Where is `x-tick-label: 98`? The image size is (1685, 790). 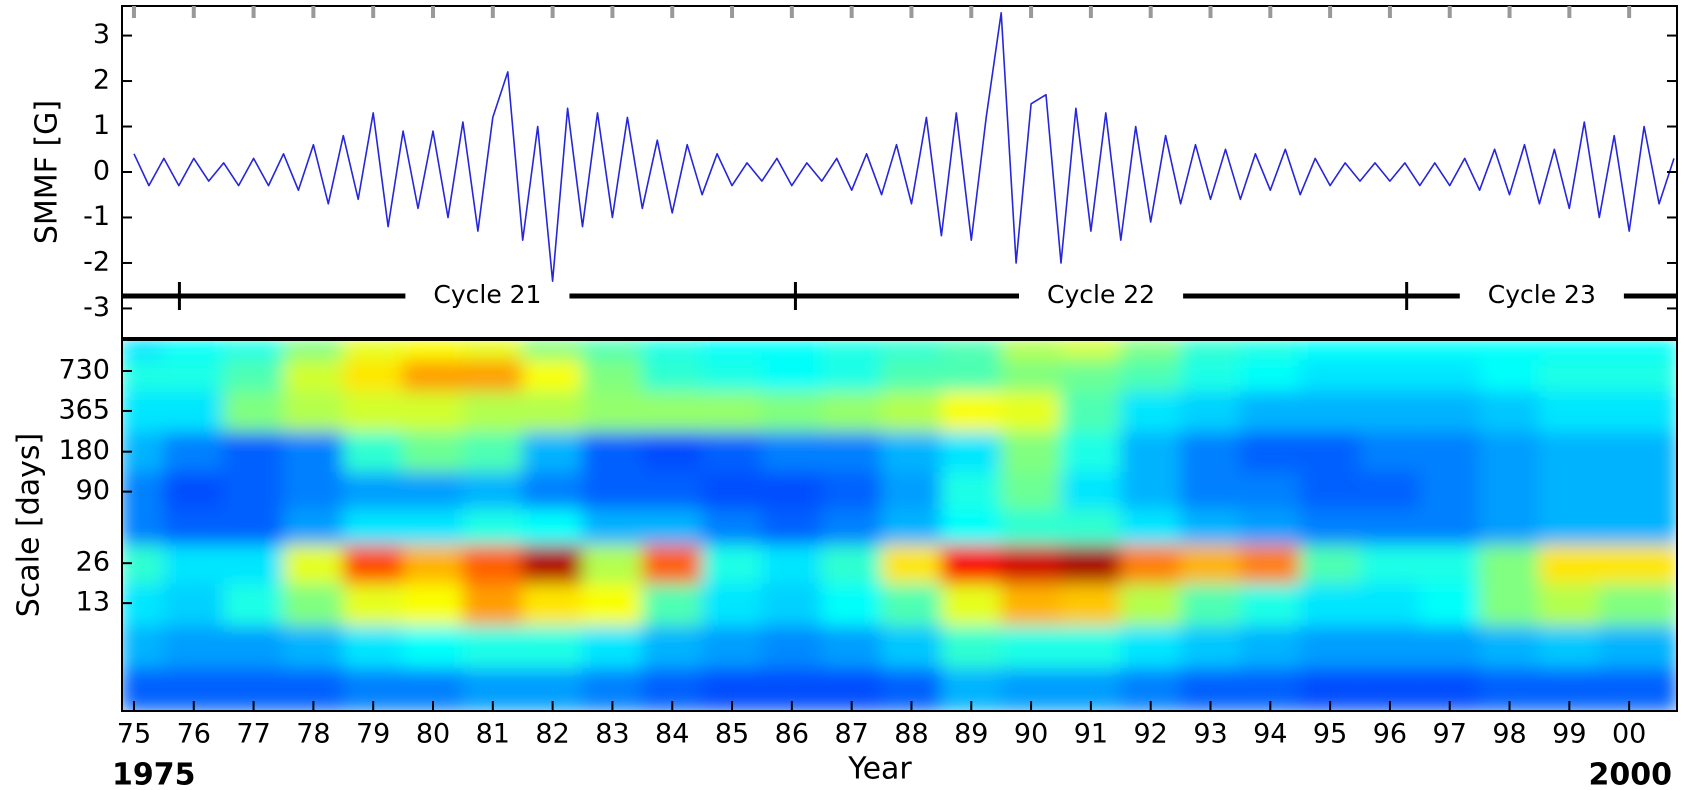
x-tick-label: 98 is located at coordinates (1509, 734).